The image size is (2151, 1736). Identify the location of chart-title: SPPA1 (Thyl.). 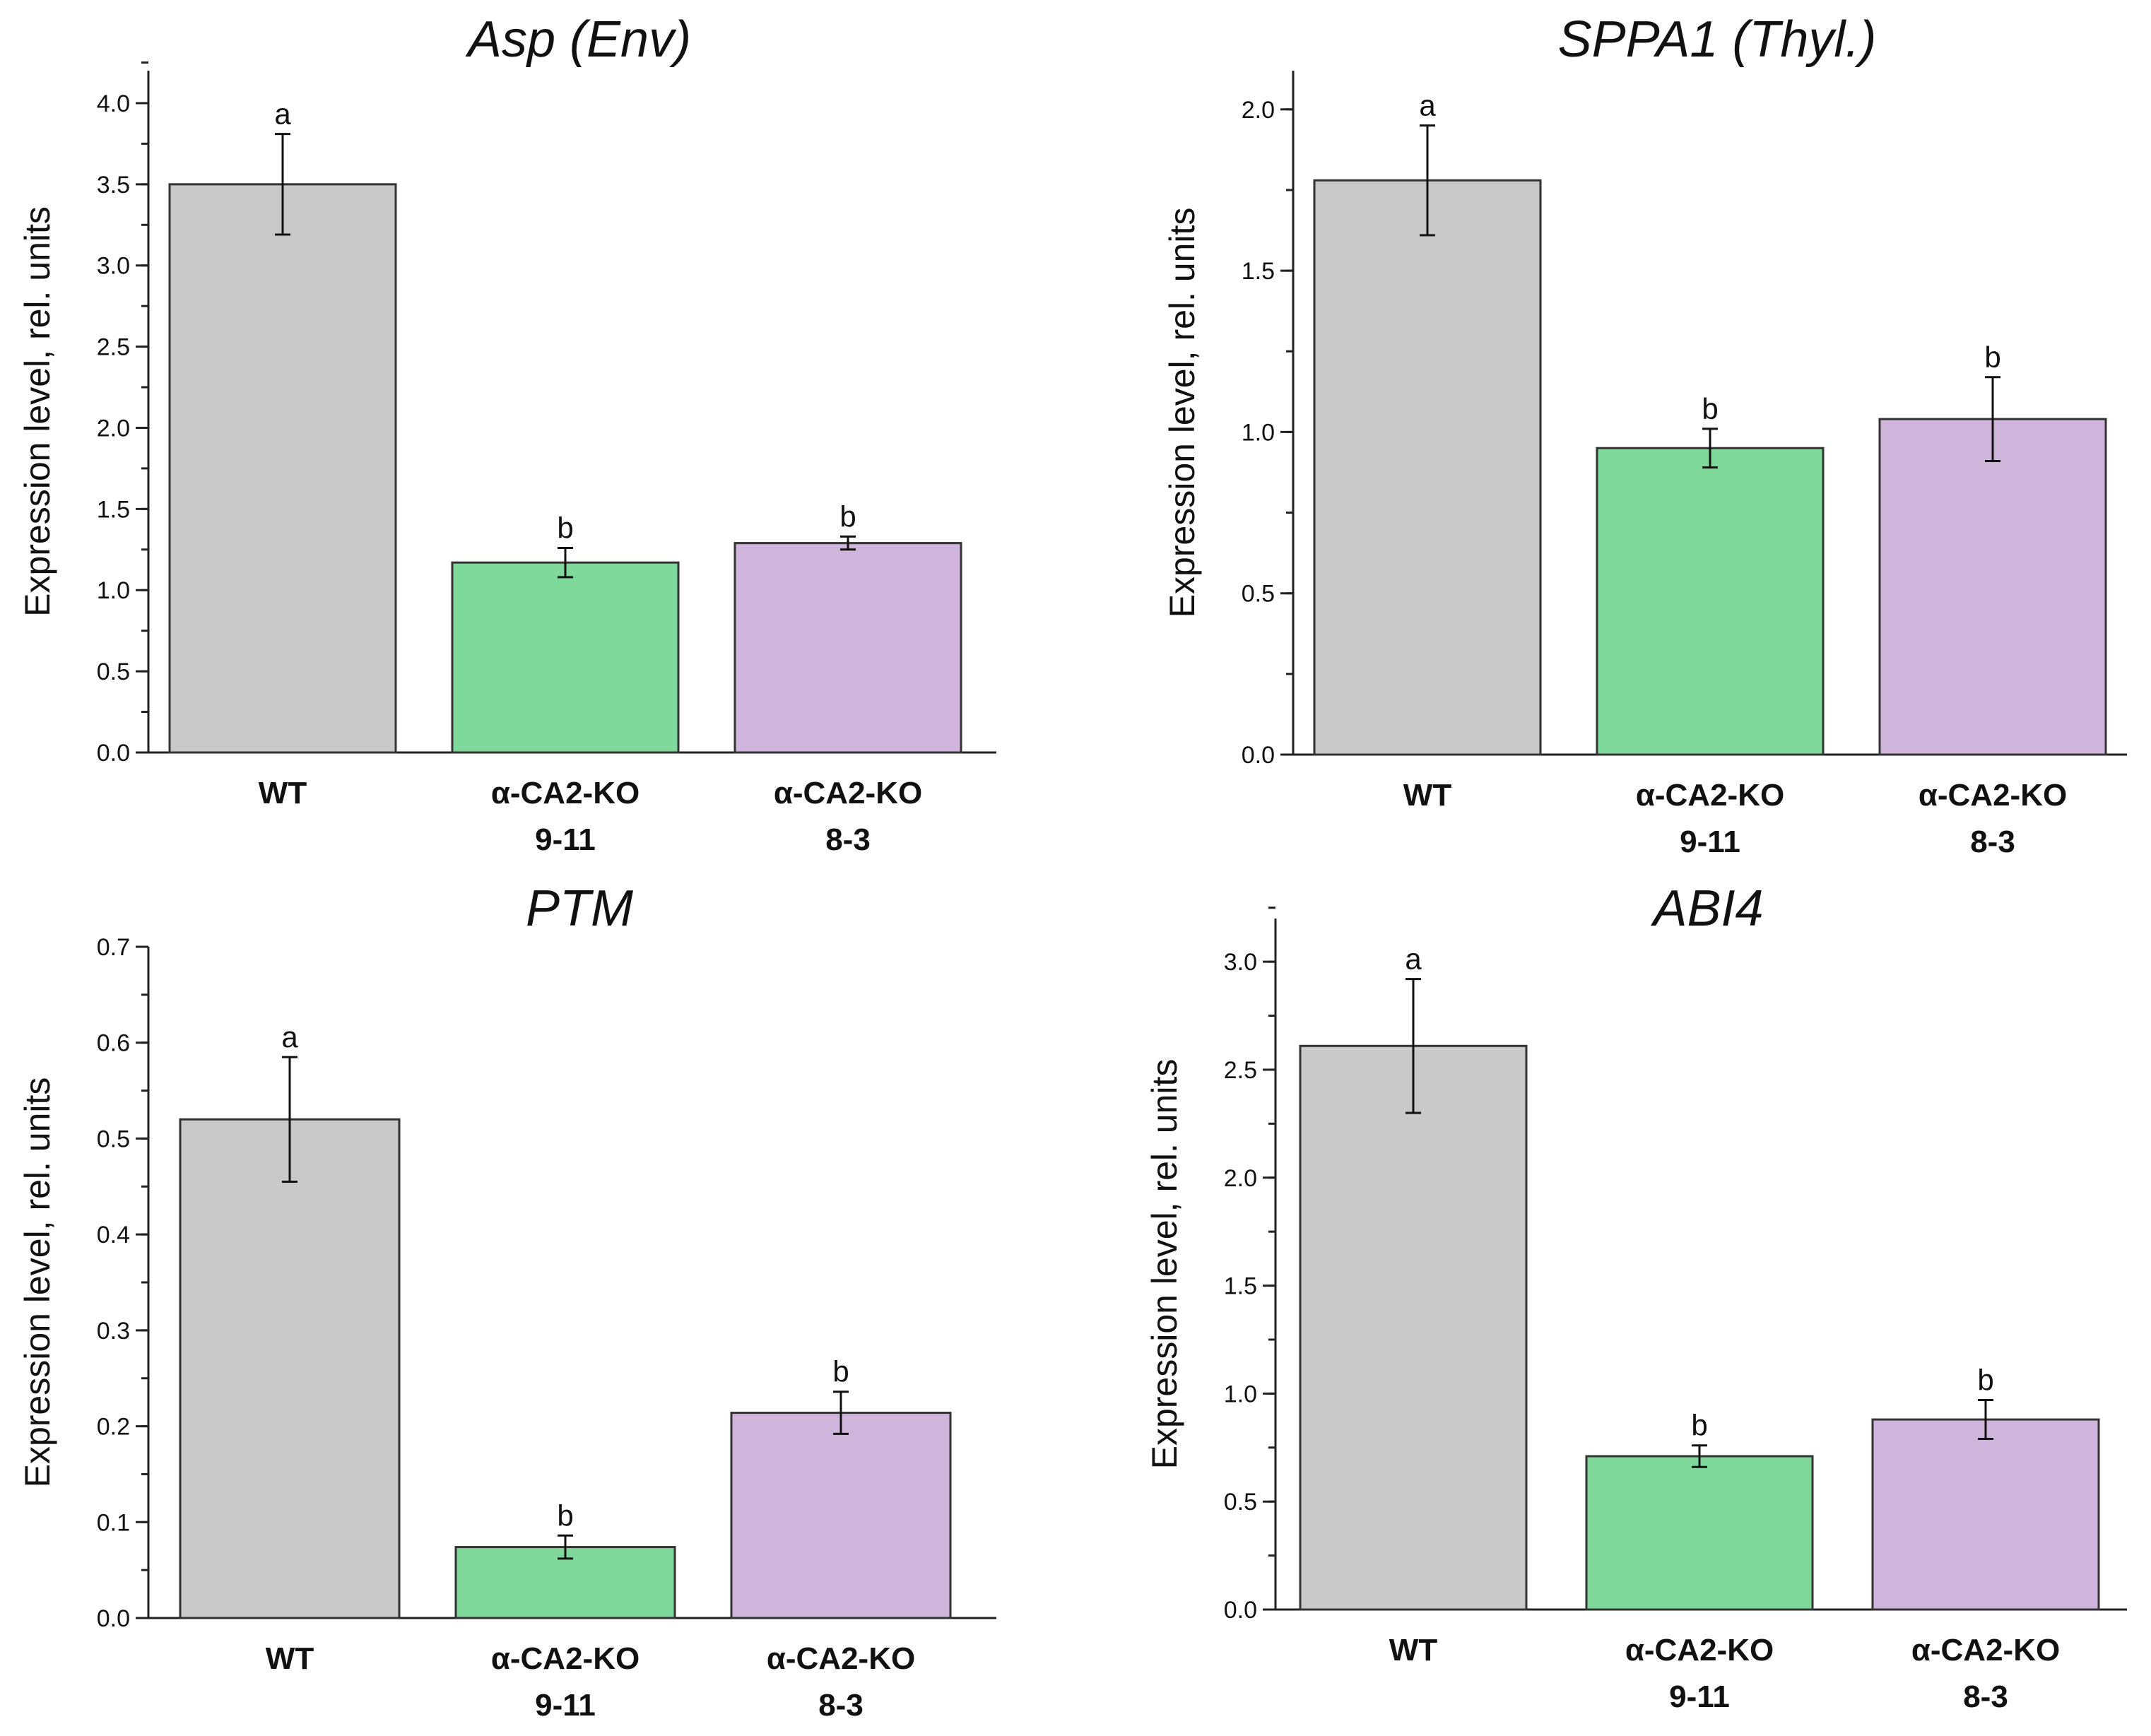
(1717, 39).